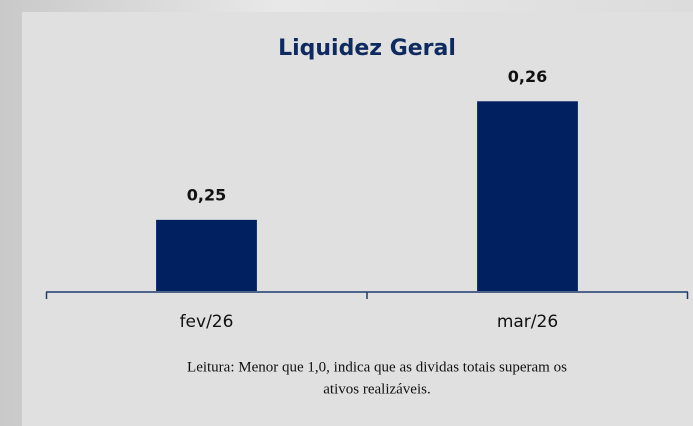  What do you see at coordinates (207, 322) in the screenshot?
I see `x-tick-label: fev/26` at bounding box center [207, 322].